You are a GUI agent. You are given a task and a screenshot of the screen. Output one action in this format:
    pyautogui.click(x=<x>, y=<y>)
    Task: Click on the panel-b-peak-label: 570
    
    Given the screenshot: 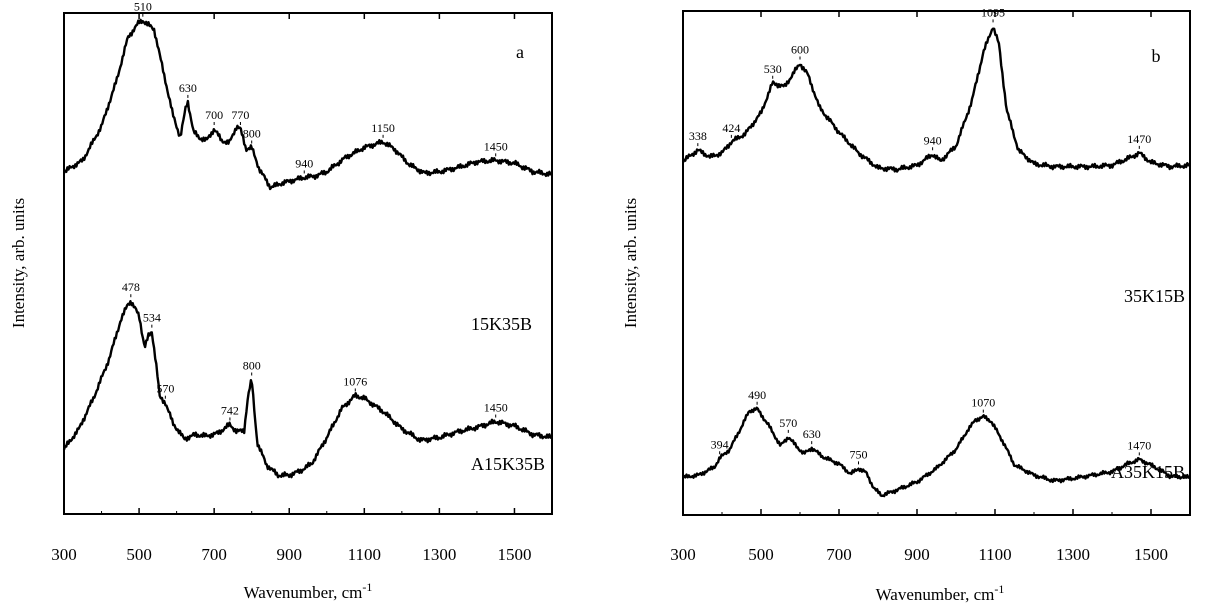 What is the action you would take?
    pyautogui.click(x=788, y=423)
    